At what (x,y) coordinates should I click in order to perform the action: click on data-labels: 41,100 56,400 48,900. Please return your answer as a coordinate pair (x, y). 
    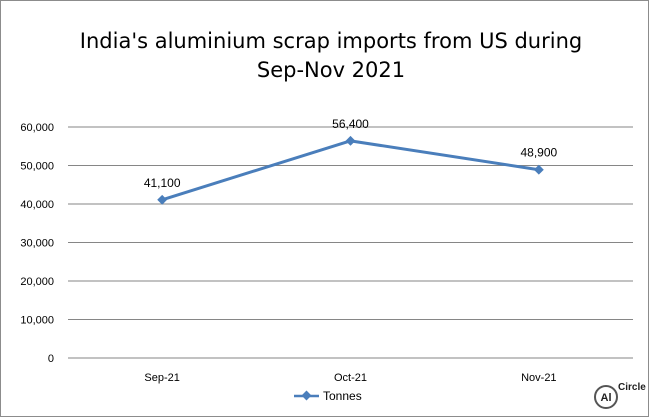
    Looking at the image, I should click on (351, 153).